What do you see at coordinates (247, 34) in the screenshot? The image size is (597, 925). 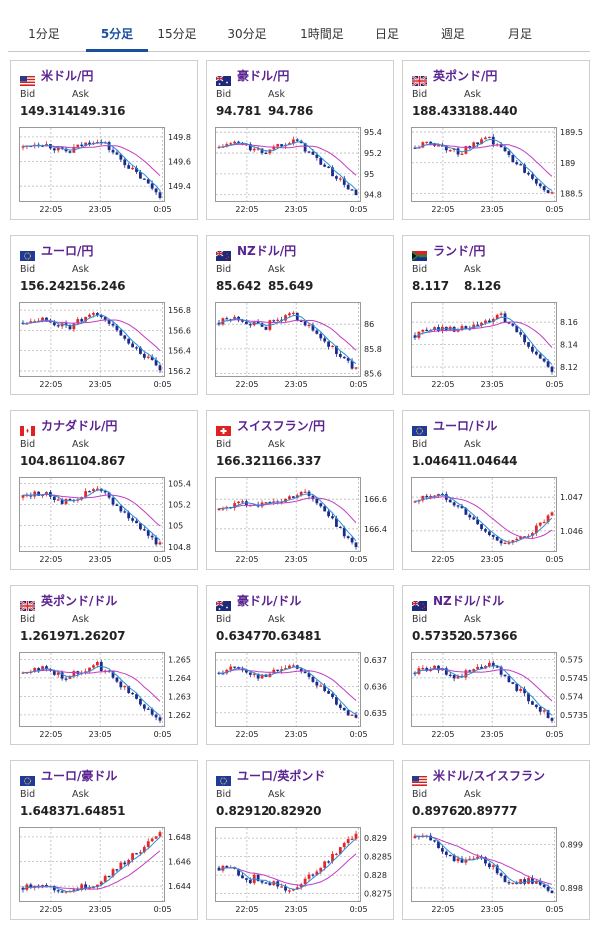 I see `tab-3: 30分足` at bounding box center [247, 34].